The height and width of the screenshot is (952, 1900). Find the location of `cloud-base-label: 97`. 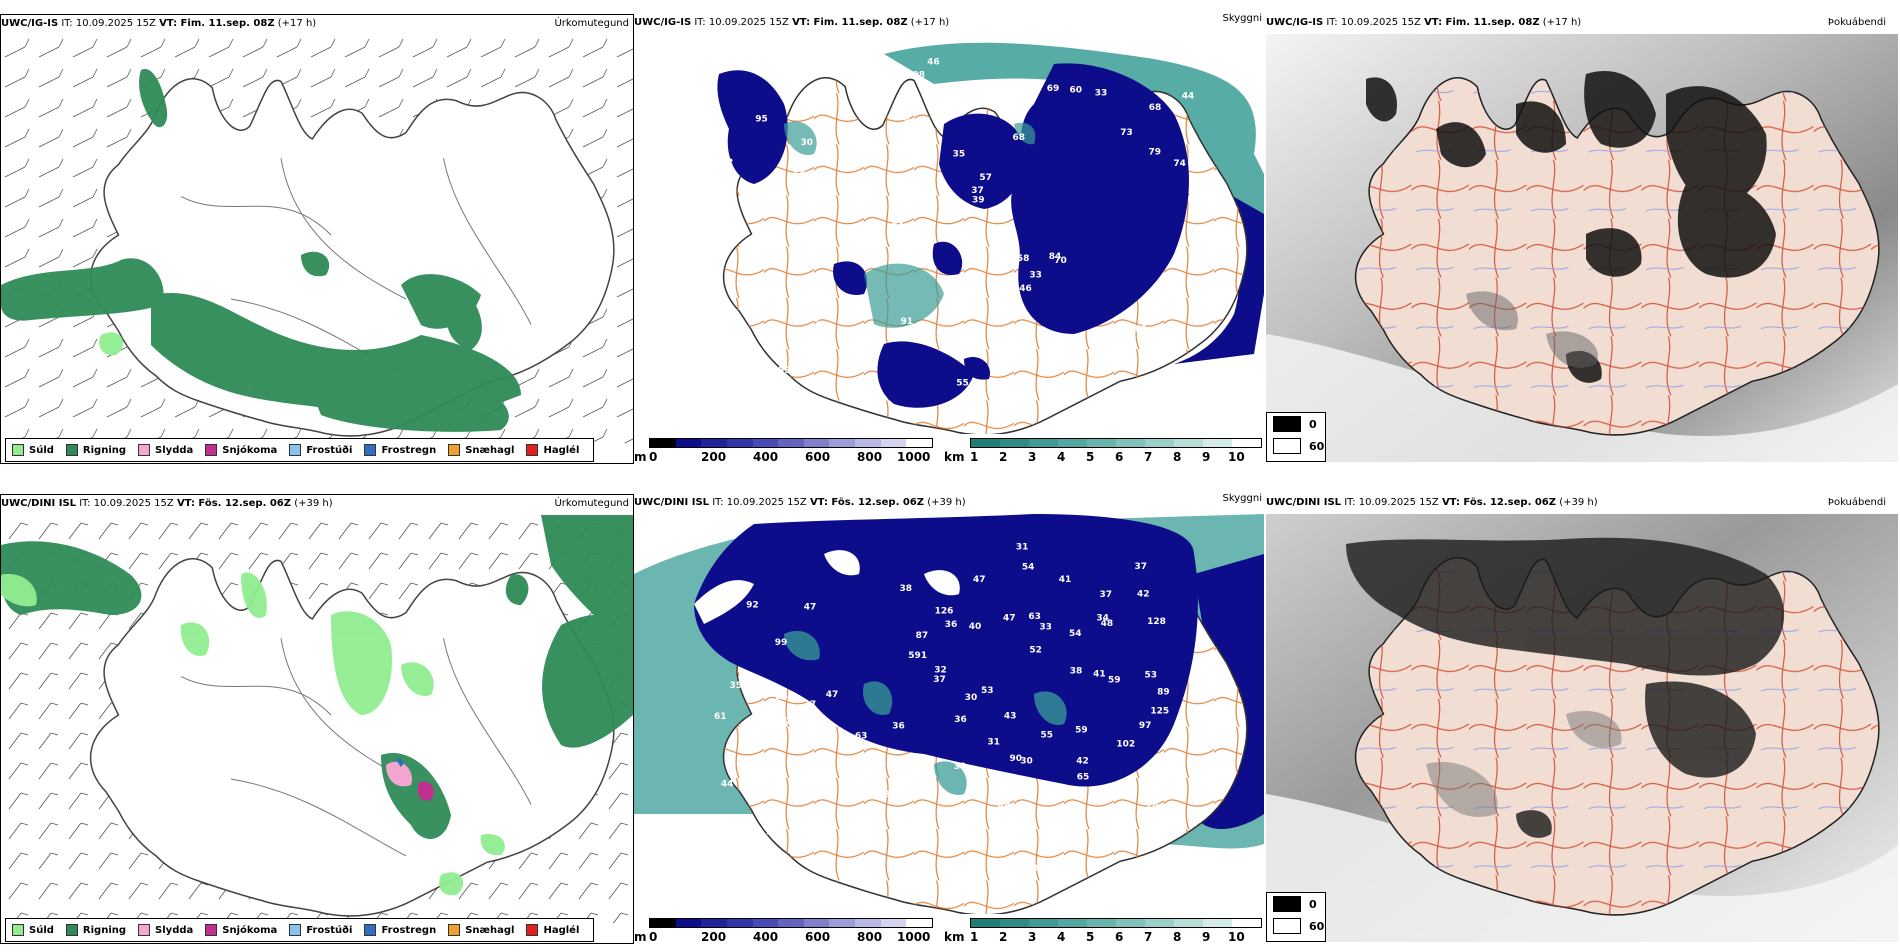

cloud-base-label: 97 is located at coordinates (1145, 726).